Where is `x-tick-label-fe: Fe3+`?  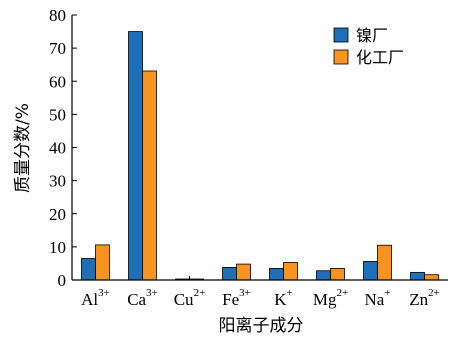 x-tick-label-fe: Fe3+ is located at coordinates (236, 298).